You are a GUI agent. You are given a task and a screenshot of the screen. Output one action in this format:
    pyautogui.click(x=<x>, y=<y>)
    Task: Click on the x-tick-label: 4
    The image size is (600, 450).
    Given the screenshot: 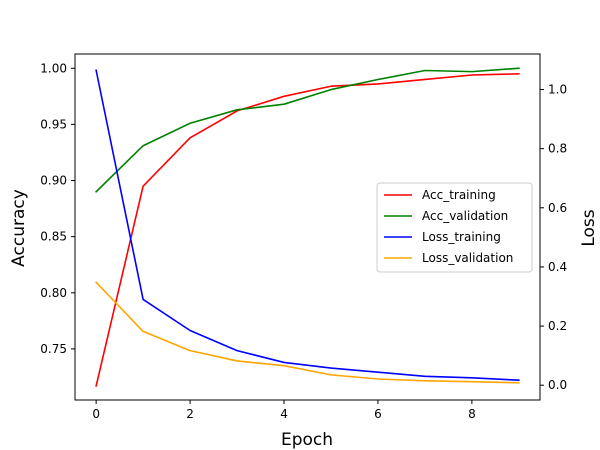 What is the action you would take?
    pyautogui.click(x=284, y=414)
    